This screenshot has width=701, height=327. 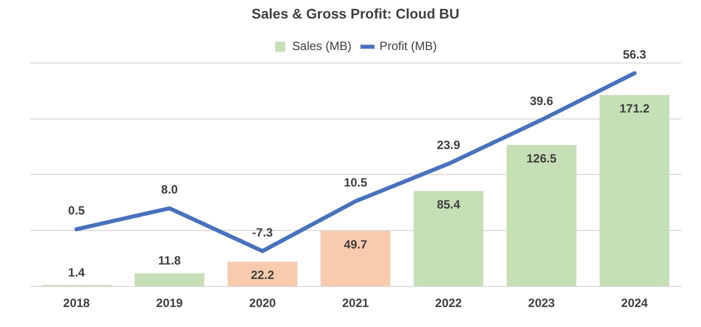 What do you see at coordinates (448, 204) in the screenshot?
I see `data-label: 85.4` at bounding box center [448, 204].